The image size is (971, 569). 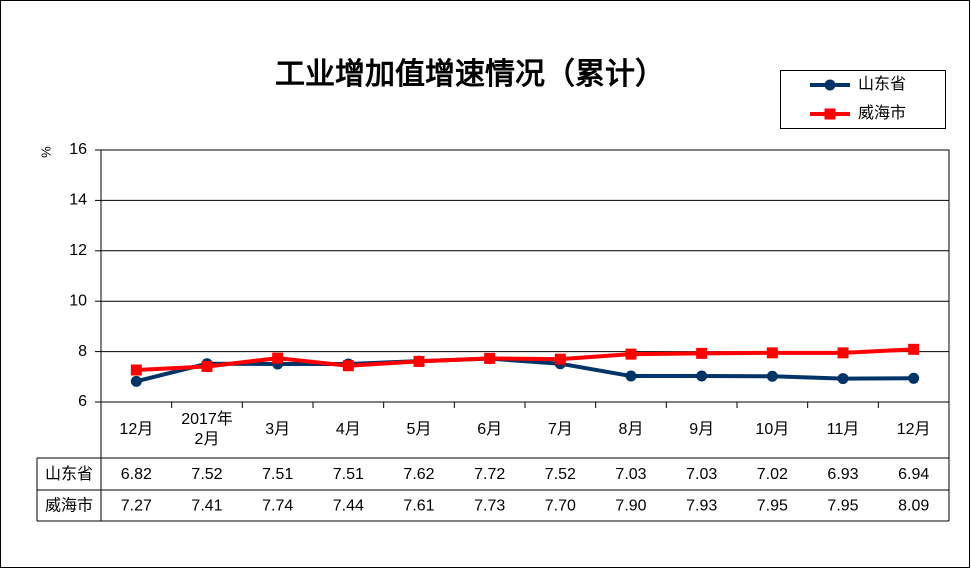 I want to click on x-tick-label: 2017年 2月, so click(x=207, y=429).